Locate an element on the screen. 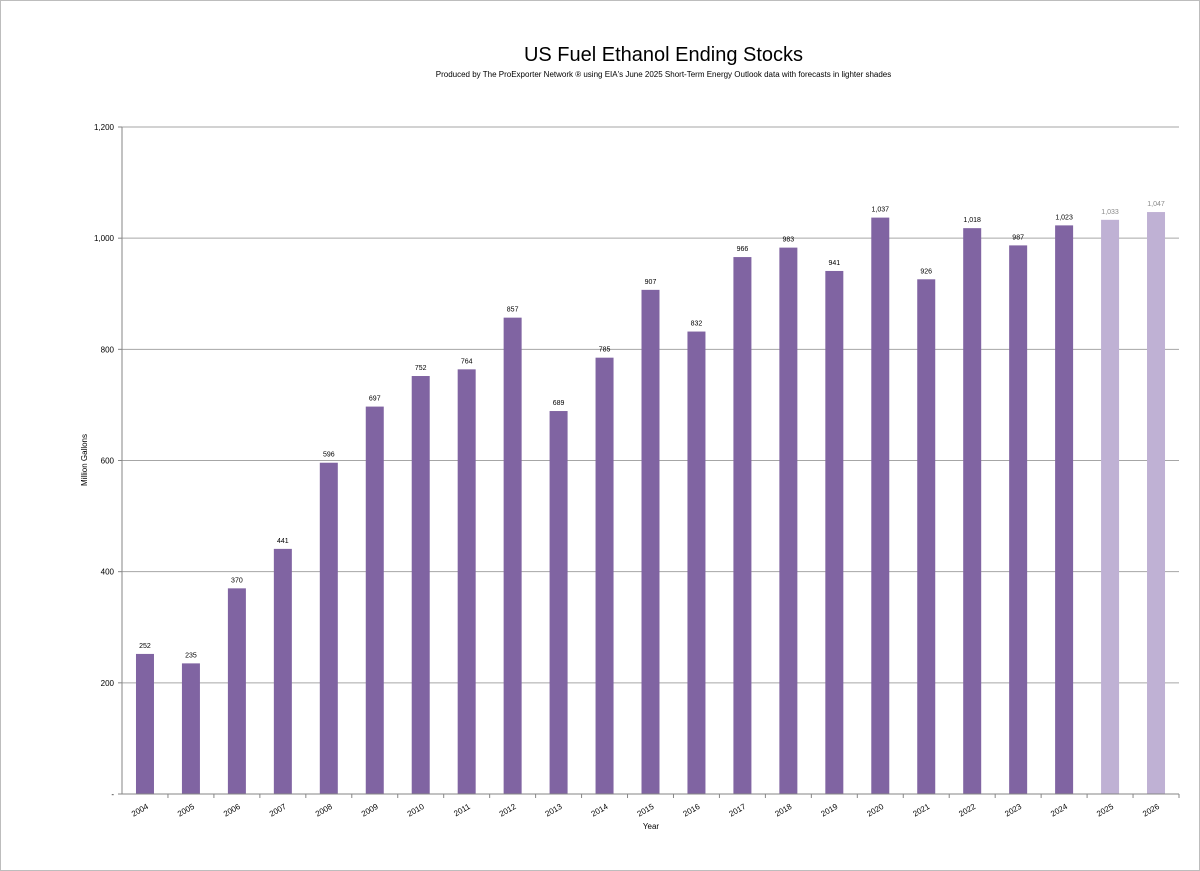  x-tick-label: 2012 is located at coordinates (508, 810).